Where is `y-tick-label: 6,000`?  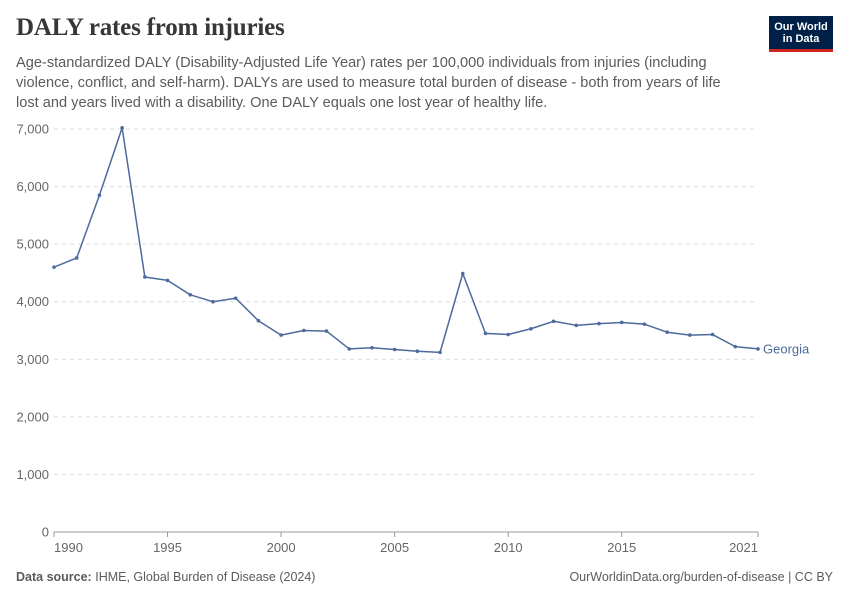
y-tick-label: 6,000 is located at coordinates (32, 186).